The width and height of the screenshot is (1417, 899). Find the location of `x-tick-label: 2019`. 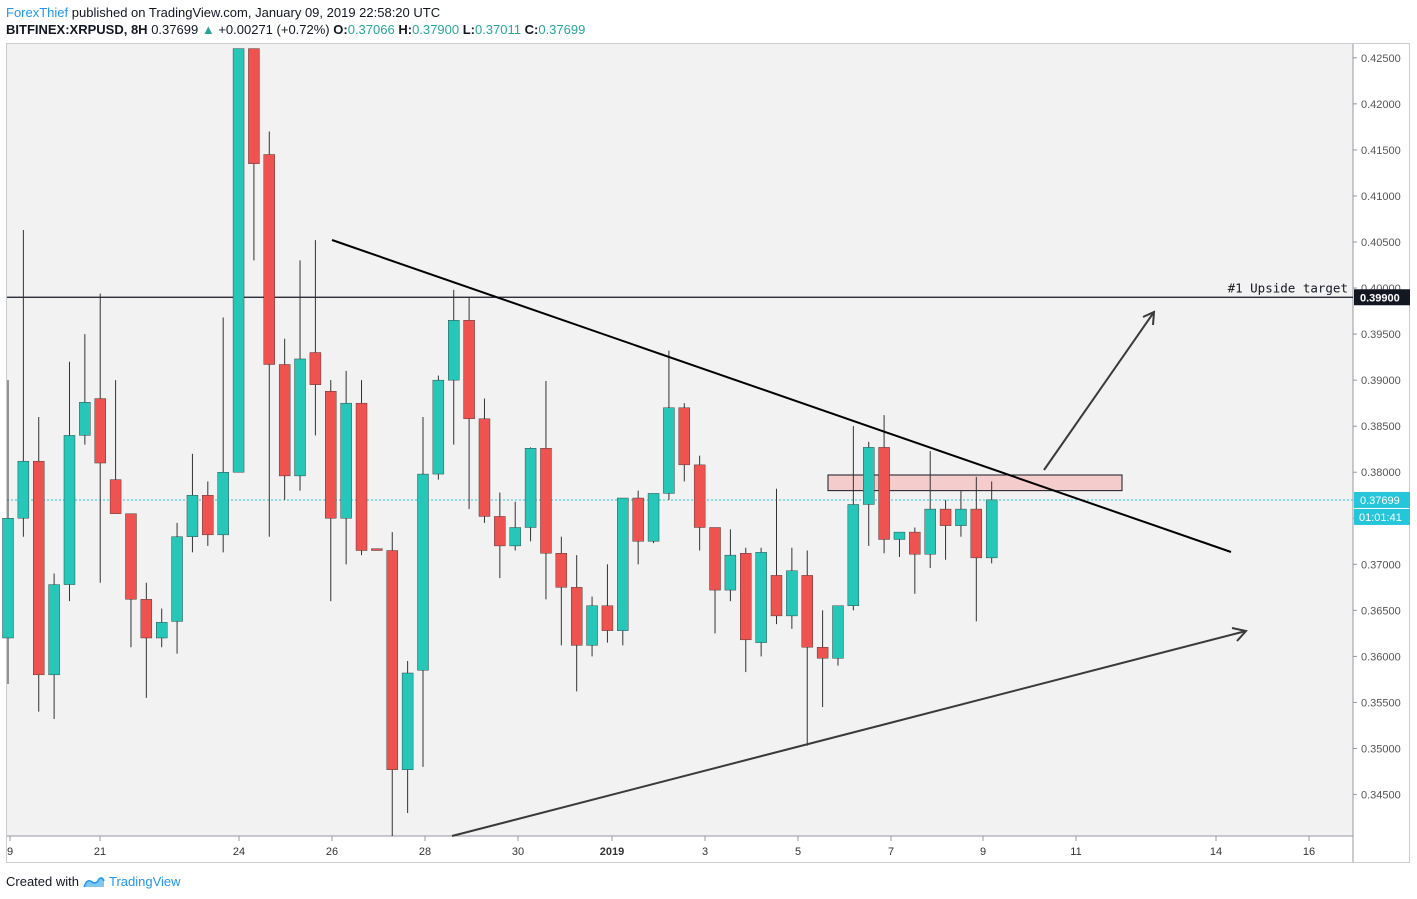

x-tick-label: 2019 is located at coordinates (612, 852).